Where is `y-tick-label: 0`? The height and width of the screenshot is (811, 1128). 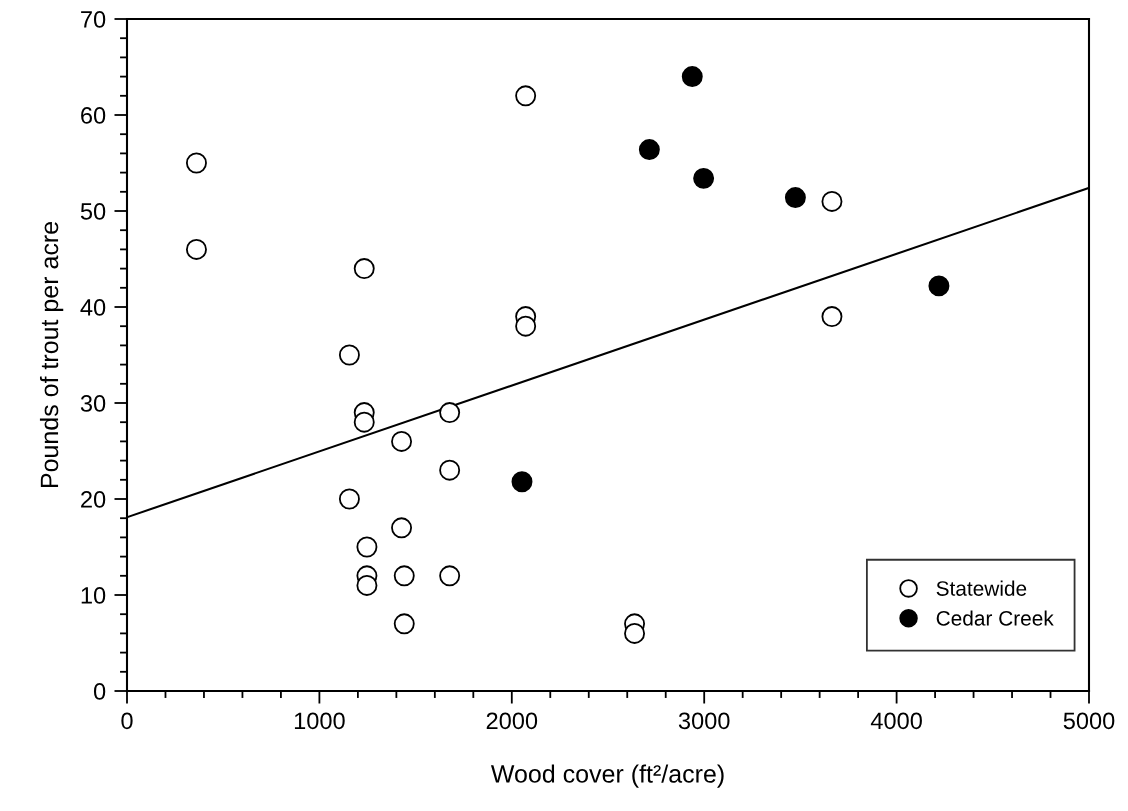
y-tick-label: 0 is located at coordinates (99, 691).